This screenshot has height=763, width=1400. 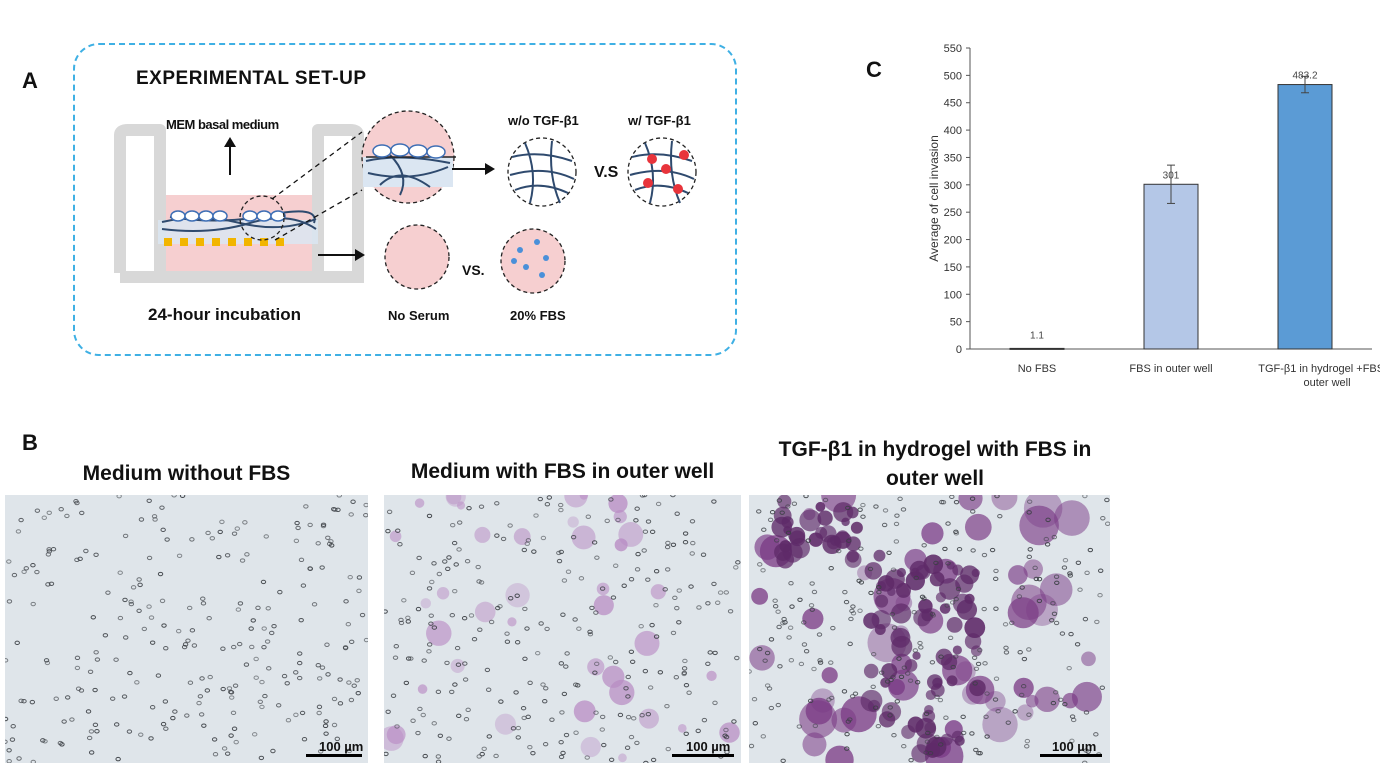 What do you see at coordinates (473, 270) in the screenshot?
I see `vs-bottom-label: VS.` at bounding box center [473, 270].